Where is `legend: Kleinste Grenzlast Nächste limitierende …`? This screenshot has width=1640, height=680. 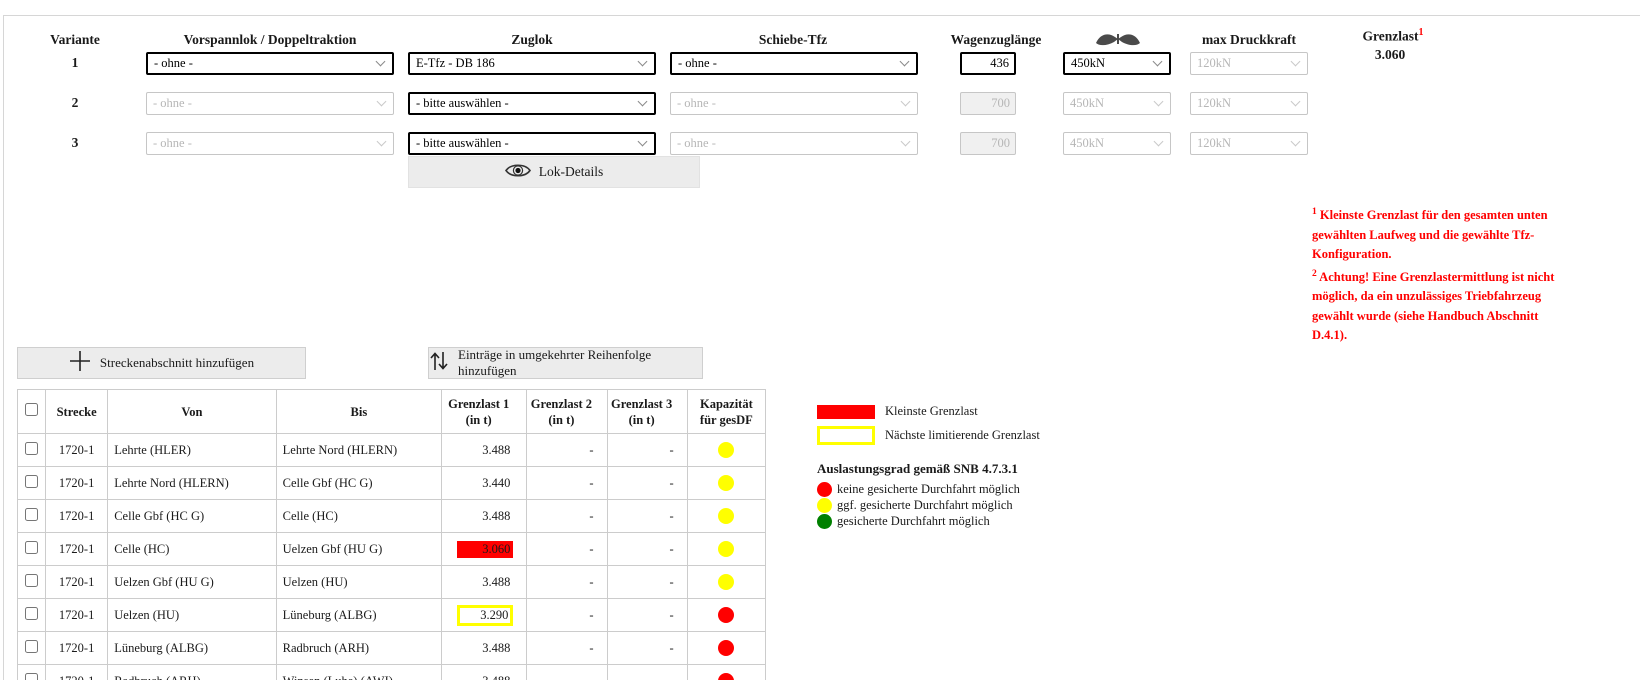 legend: Kleinste Grenzlast Nächste limitierende … is located at coordinates (1027, 466).